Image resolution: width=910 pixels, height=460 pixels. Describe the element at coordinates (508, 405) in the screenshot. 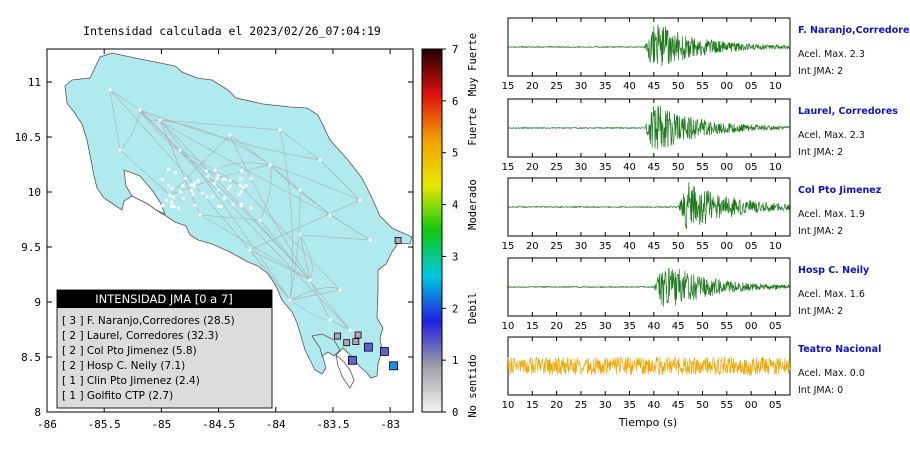

I see `time-tick-label: 10` at that location.